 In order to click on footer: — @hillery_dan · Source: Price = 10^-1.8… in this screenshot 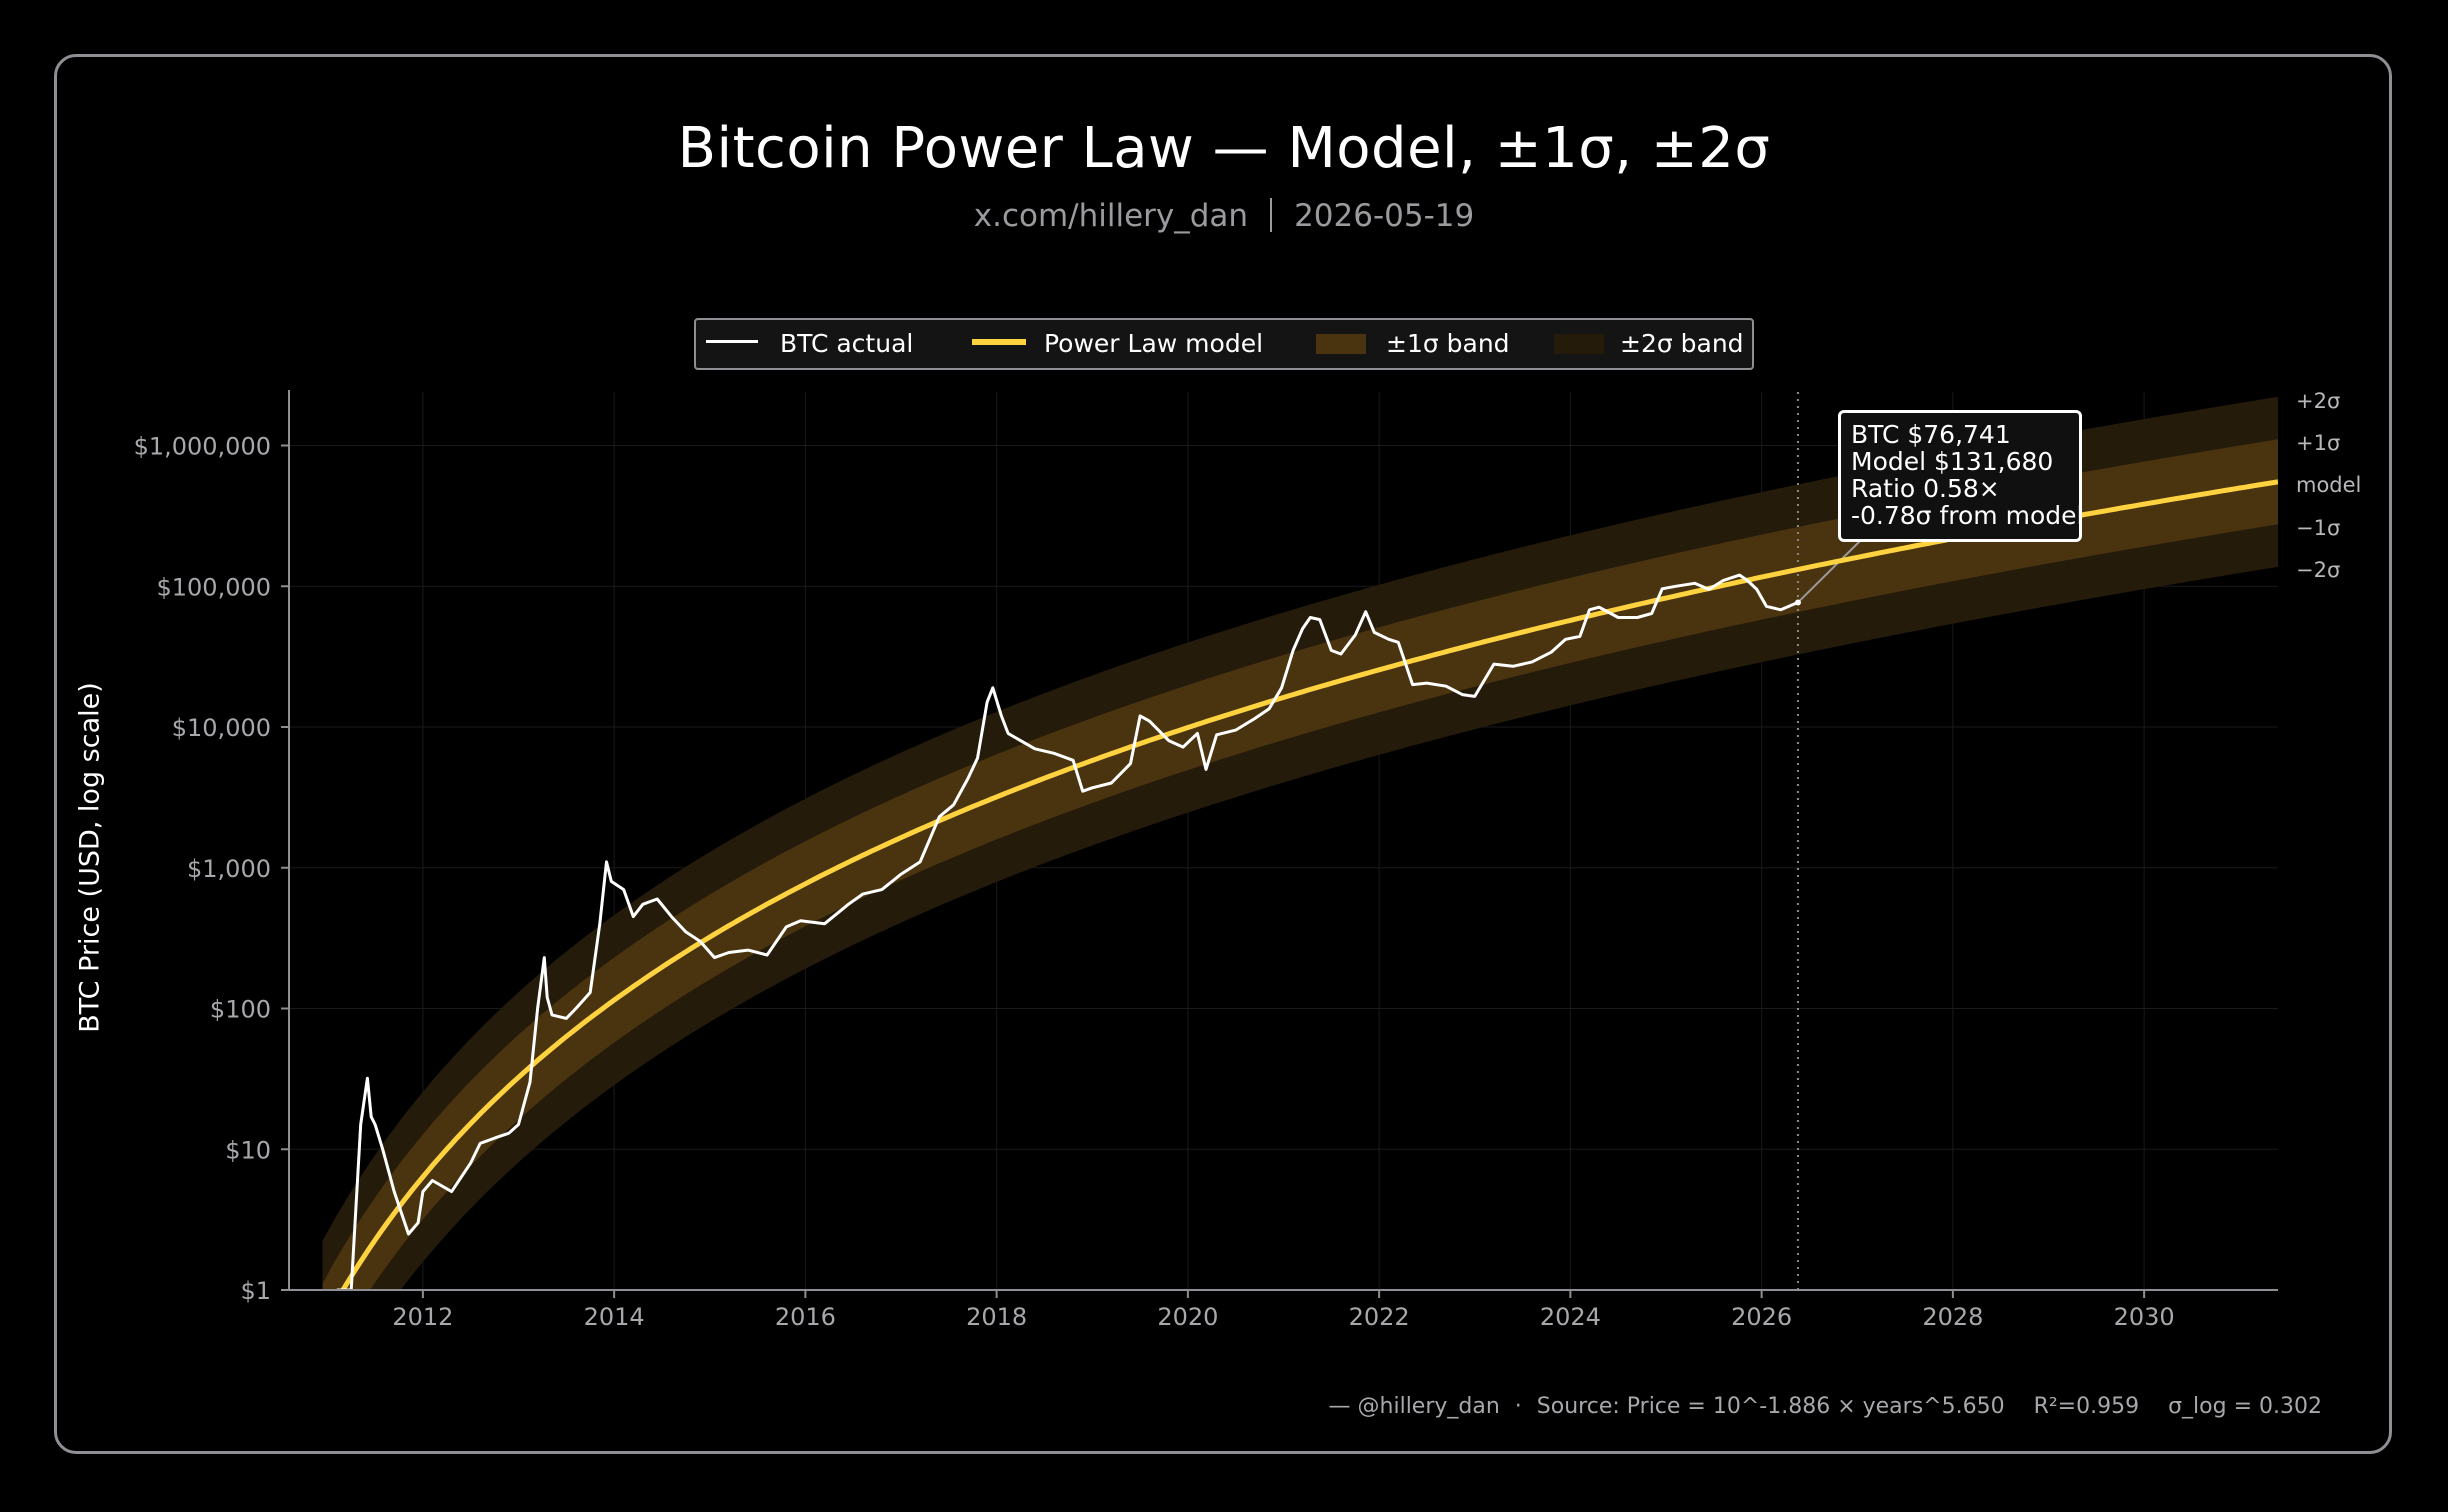, I will do `click(1825, 1406)`.